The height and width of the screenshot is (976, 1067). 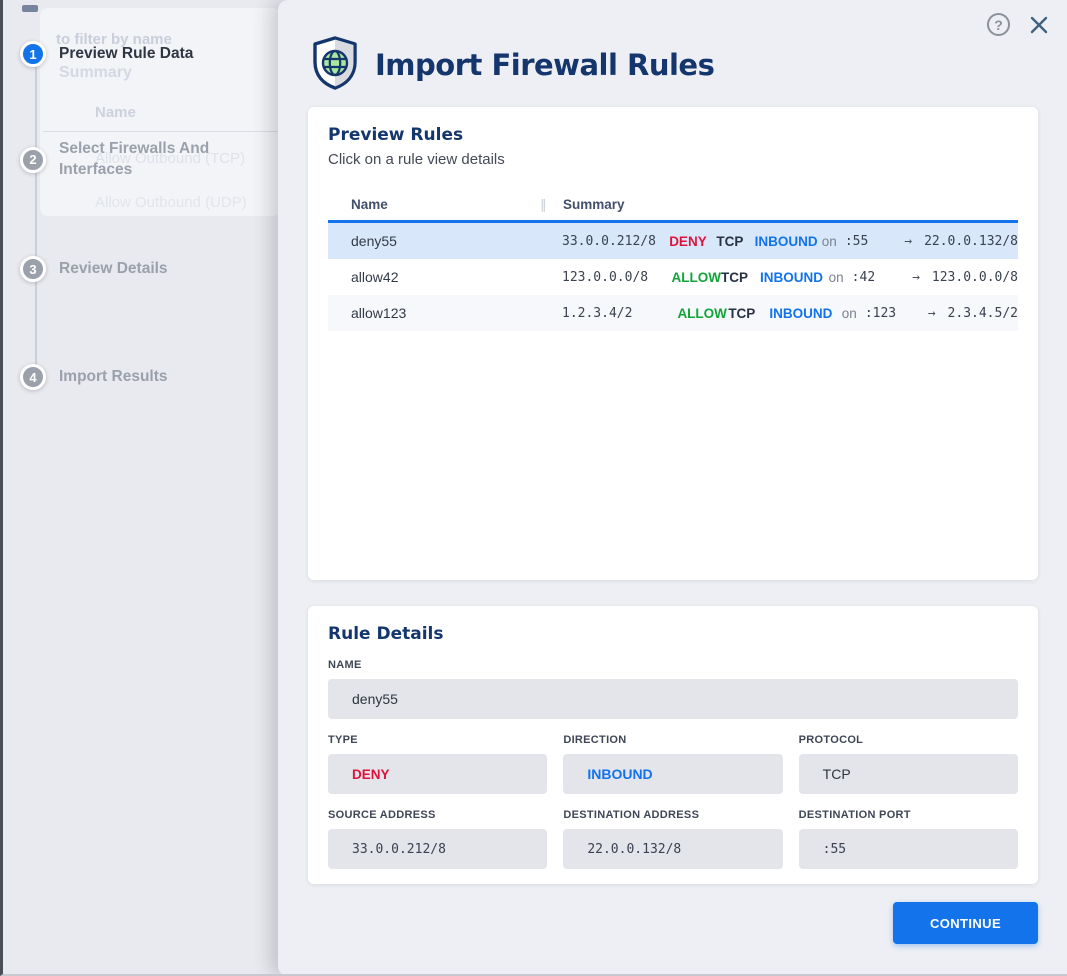 I want to click on type-field: DENY, so click(x=438, y=774).